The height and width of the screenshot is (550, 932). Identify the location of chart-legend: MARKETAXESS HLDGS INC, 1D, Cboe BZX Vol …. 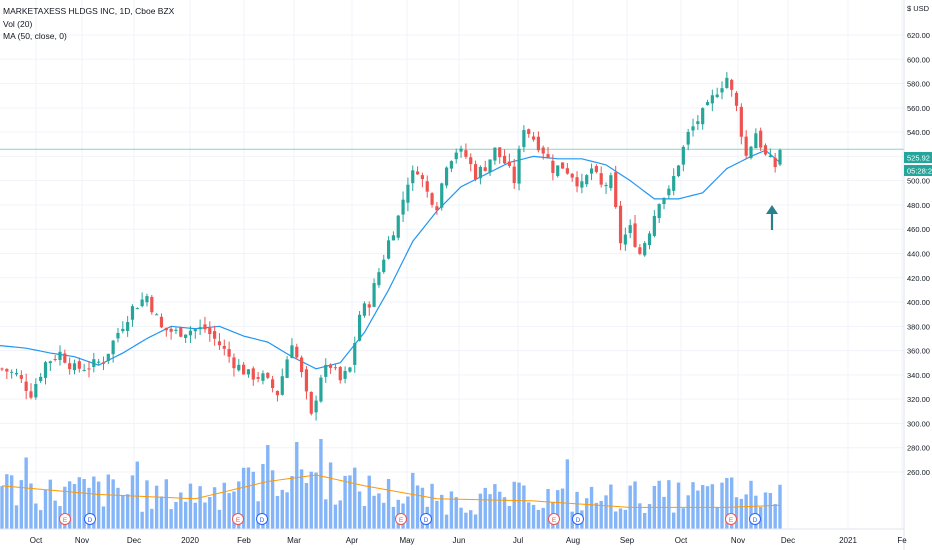
(88, 24).